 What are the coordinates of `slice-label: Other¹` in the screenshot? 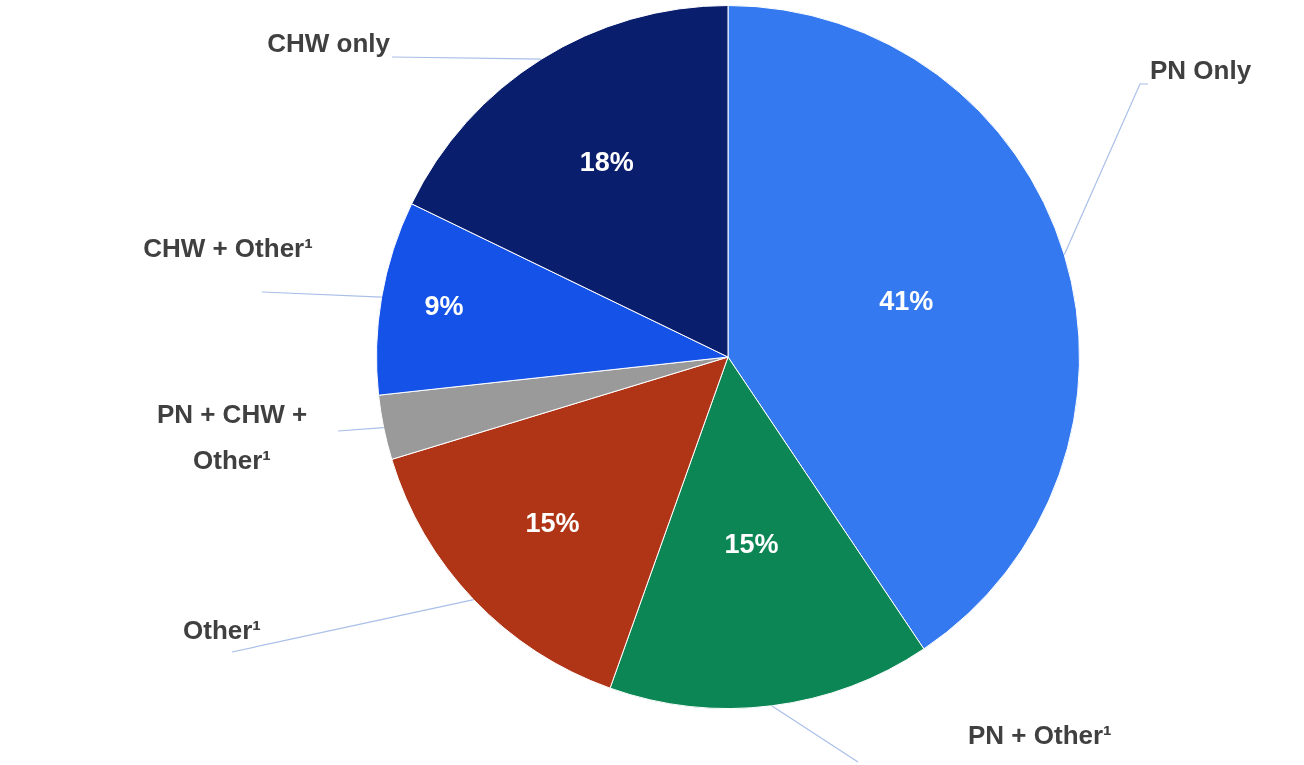 It's located at (222, 630).